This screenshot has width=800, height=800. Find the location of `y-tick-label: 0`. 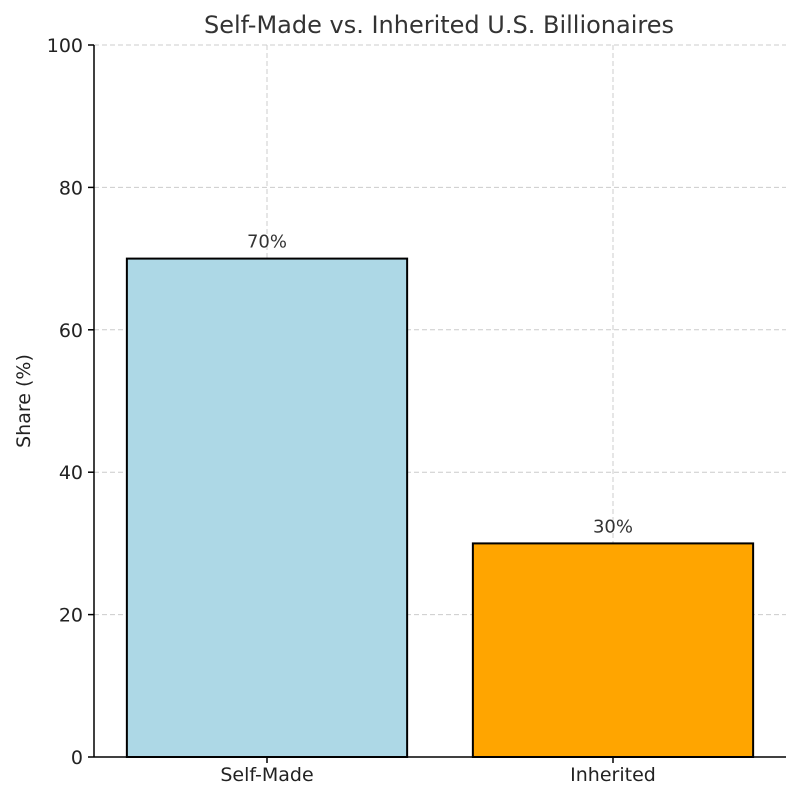

y-tick-label: 0 is located at coordinates (77, 758).